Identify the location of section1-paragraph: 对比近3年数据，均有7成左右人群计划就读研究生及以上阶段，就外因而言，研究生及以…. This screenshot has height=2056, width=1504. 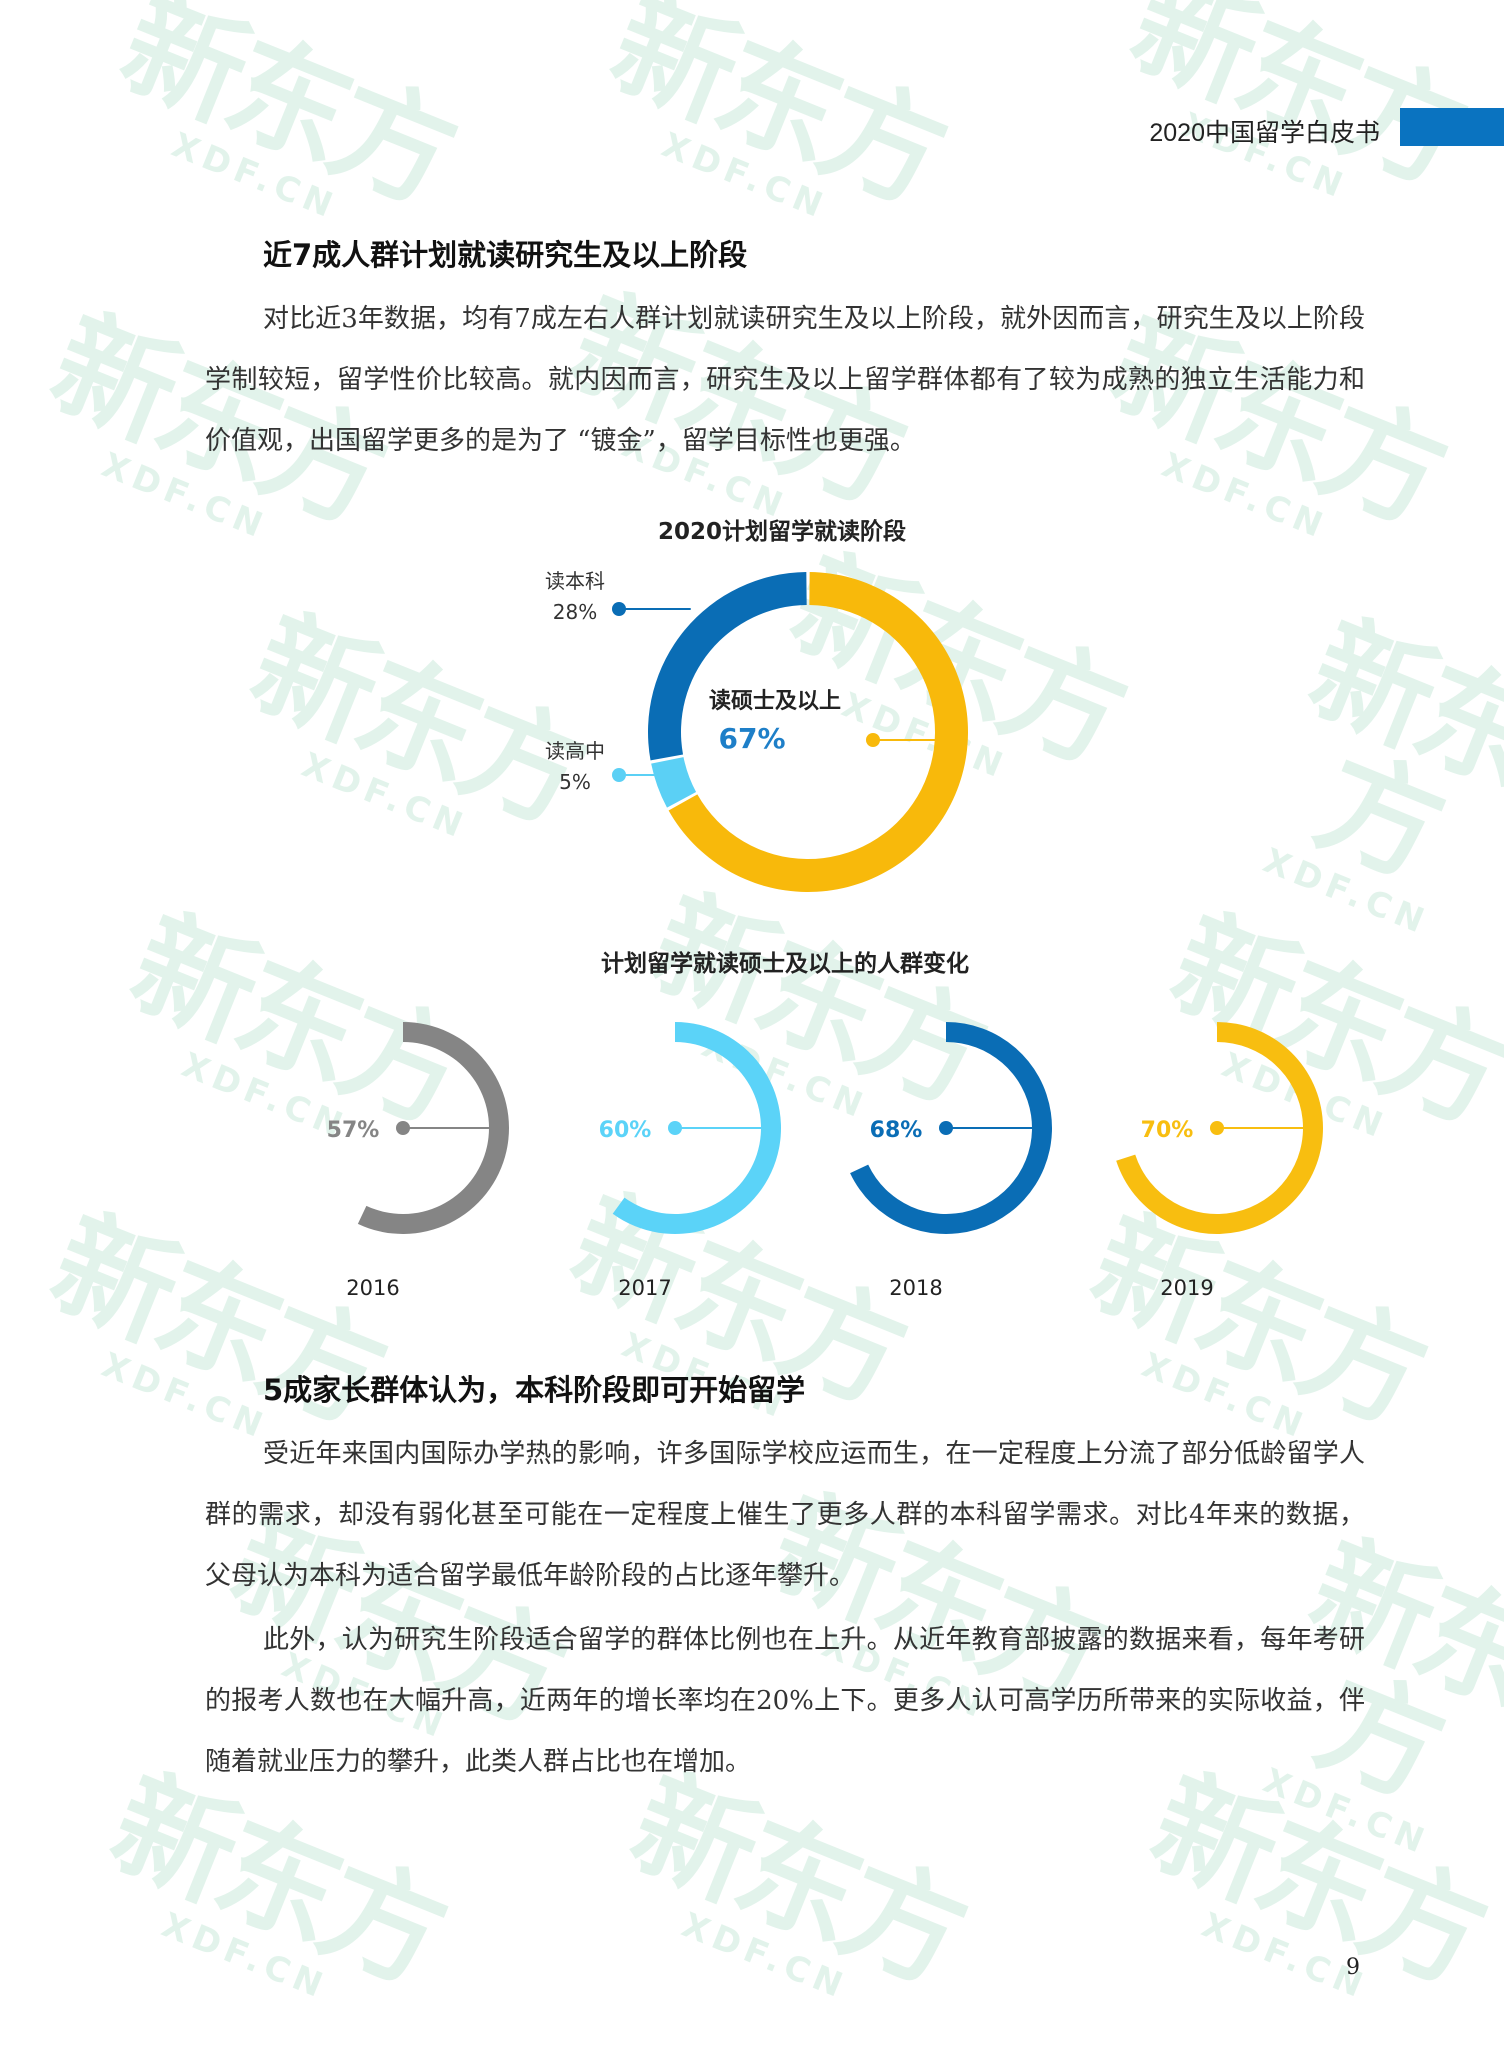
(785, 380).